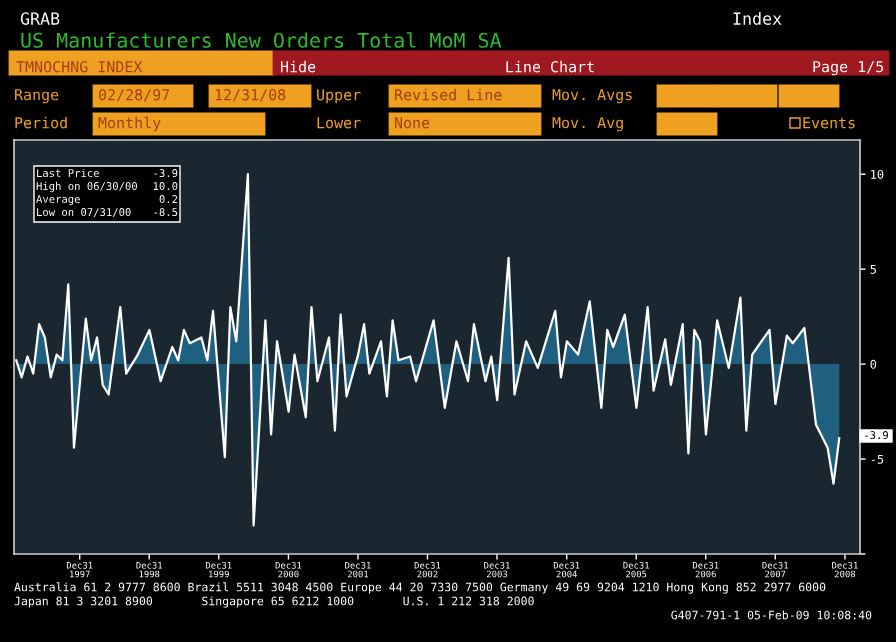 Image resolution: width=896 pixels, height=642 pixels. What do you see at coordinates (40, 18) in the screenshot?
I see `text: GRAB` at bounding box center [40, 18].